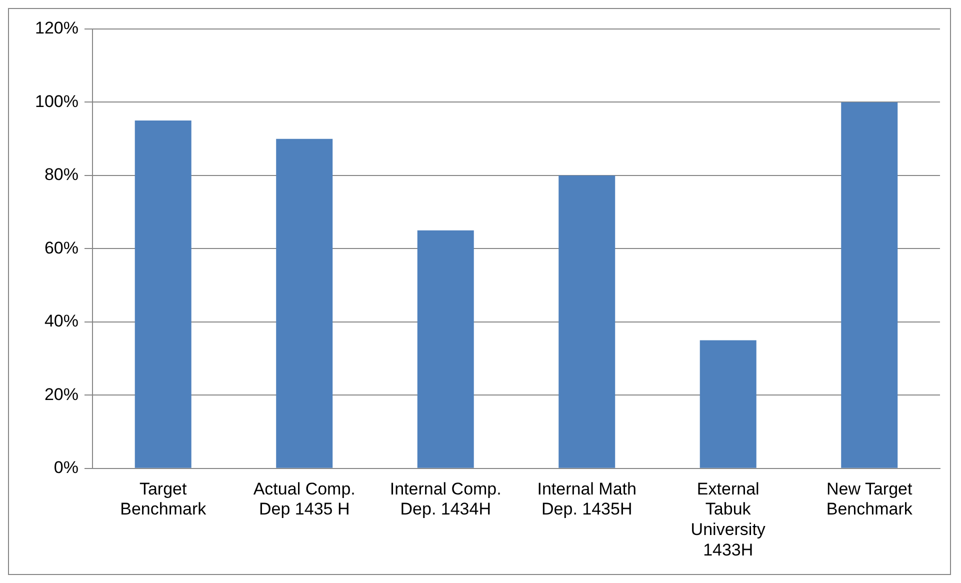  I want to click on y-tick-label: 100%, so click(56, 101).